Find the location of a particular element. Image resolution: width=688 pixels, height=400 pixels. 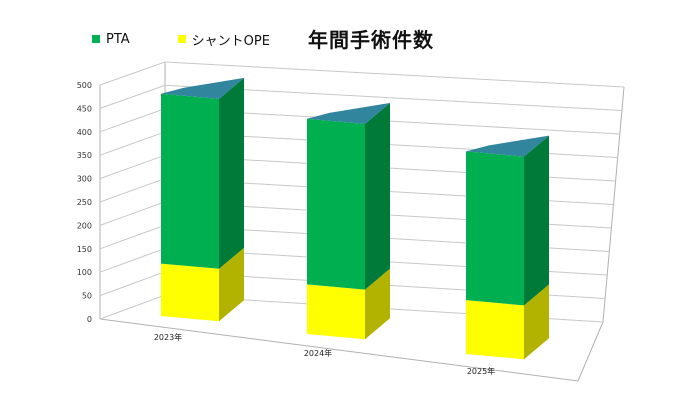

y-tick-label: 100 is located at coordinates (84, 272).